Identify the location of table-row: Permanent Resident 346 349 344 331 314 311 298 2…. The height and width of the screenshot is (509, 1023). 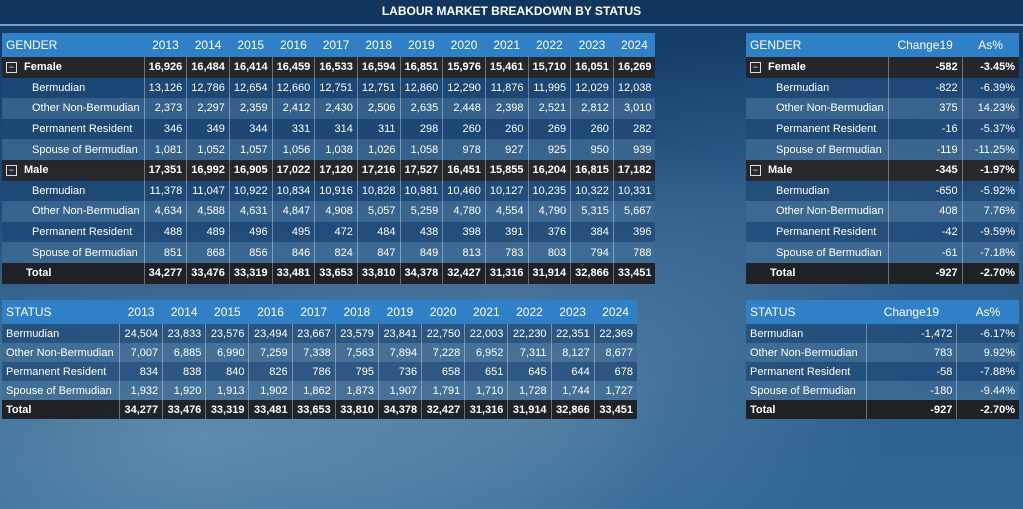
(329, 129).